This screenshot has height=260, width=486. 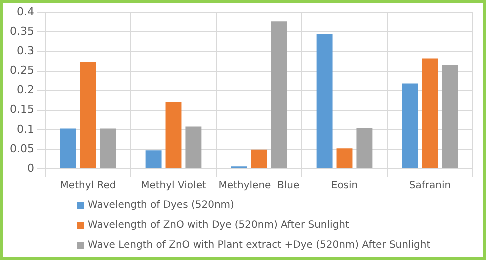 I want to click on legend-label: Wave Length of ZnO with Plant extract +Dye (520nm) After Sunlight, so click(x=259, y=245).